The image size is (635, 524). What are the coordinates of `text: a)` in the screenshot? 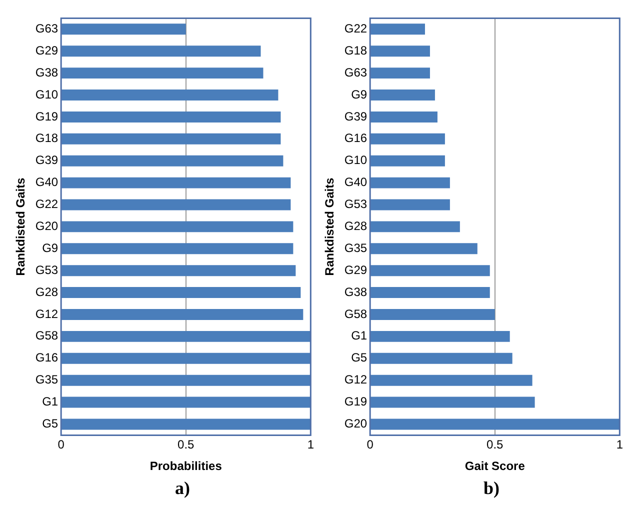 It's located at (182, 488).